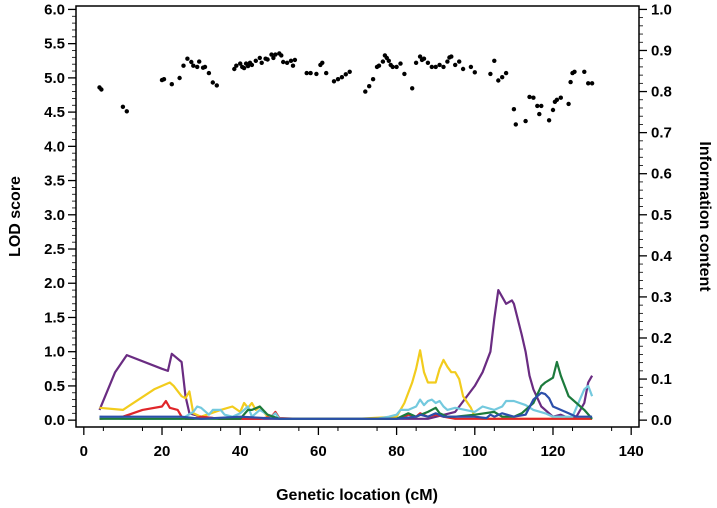  I want to click on y-tick-label: 5.5, so click(54, 44).